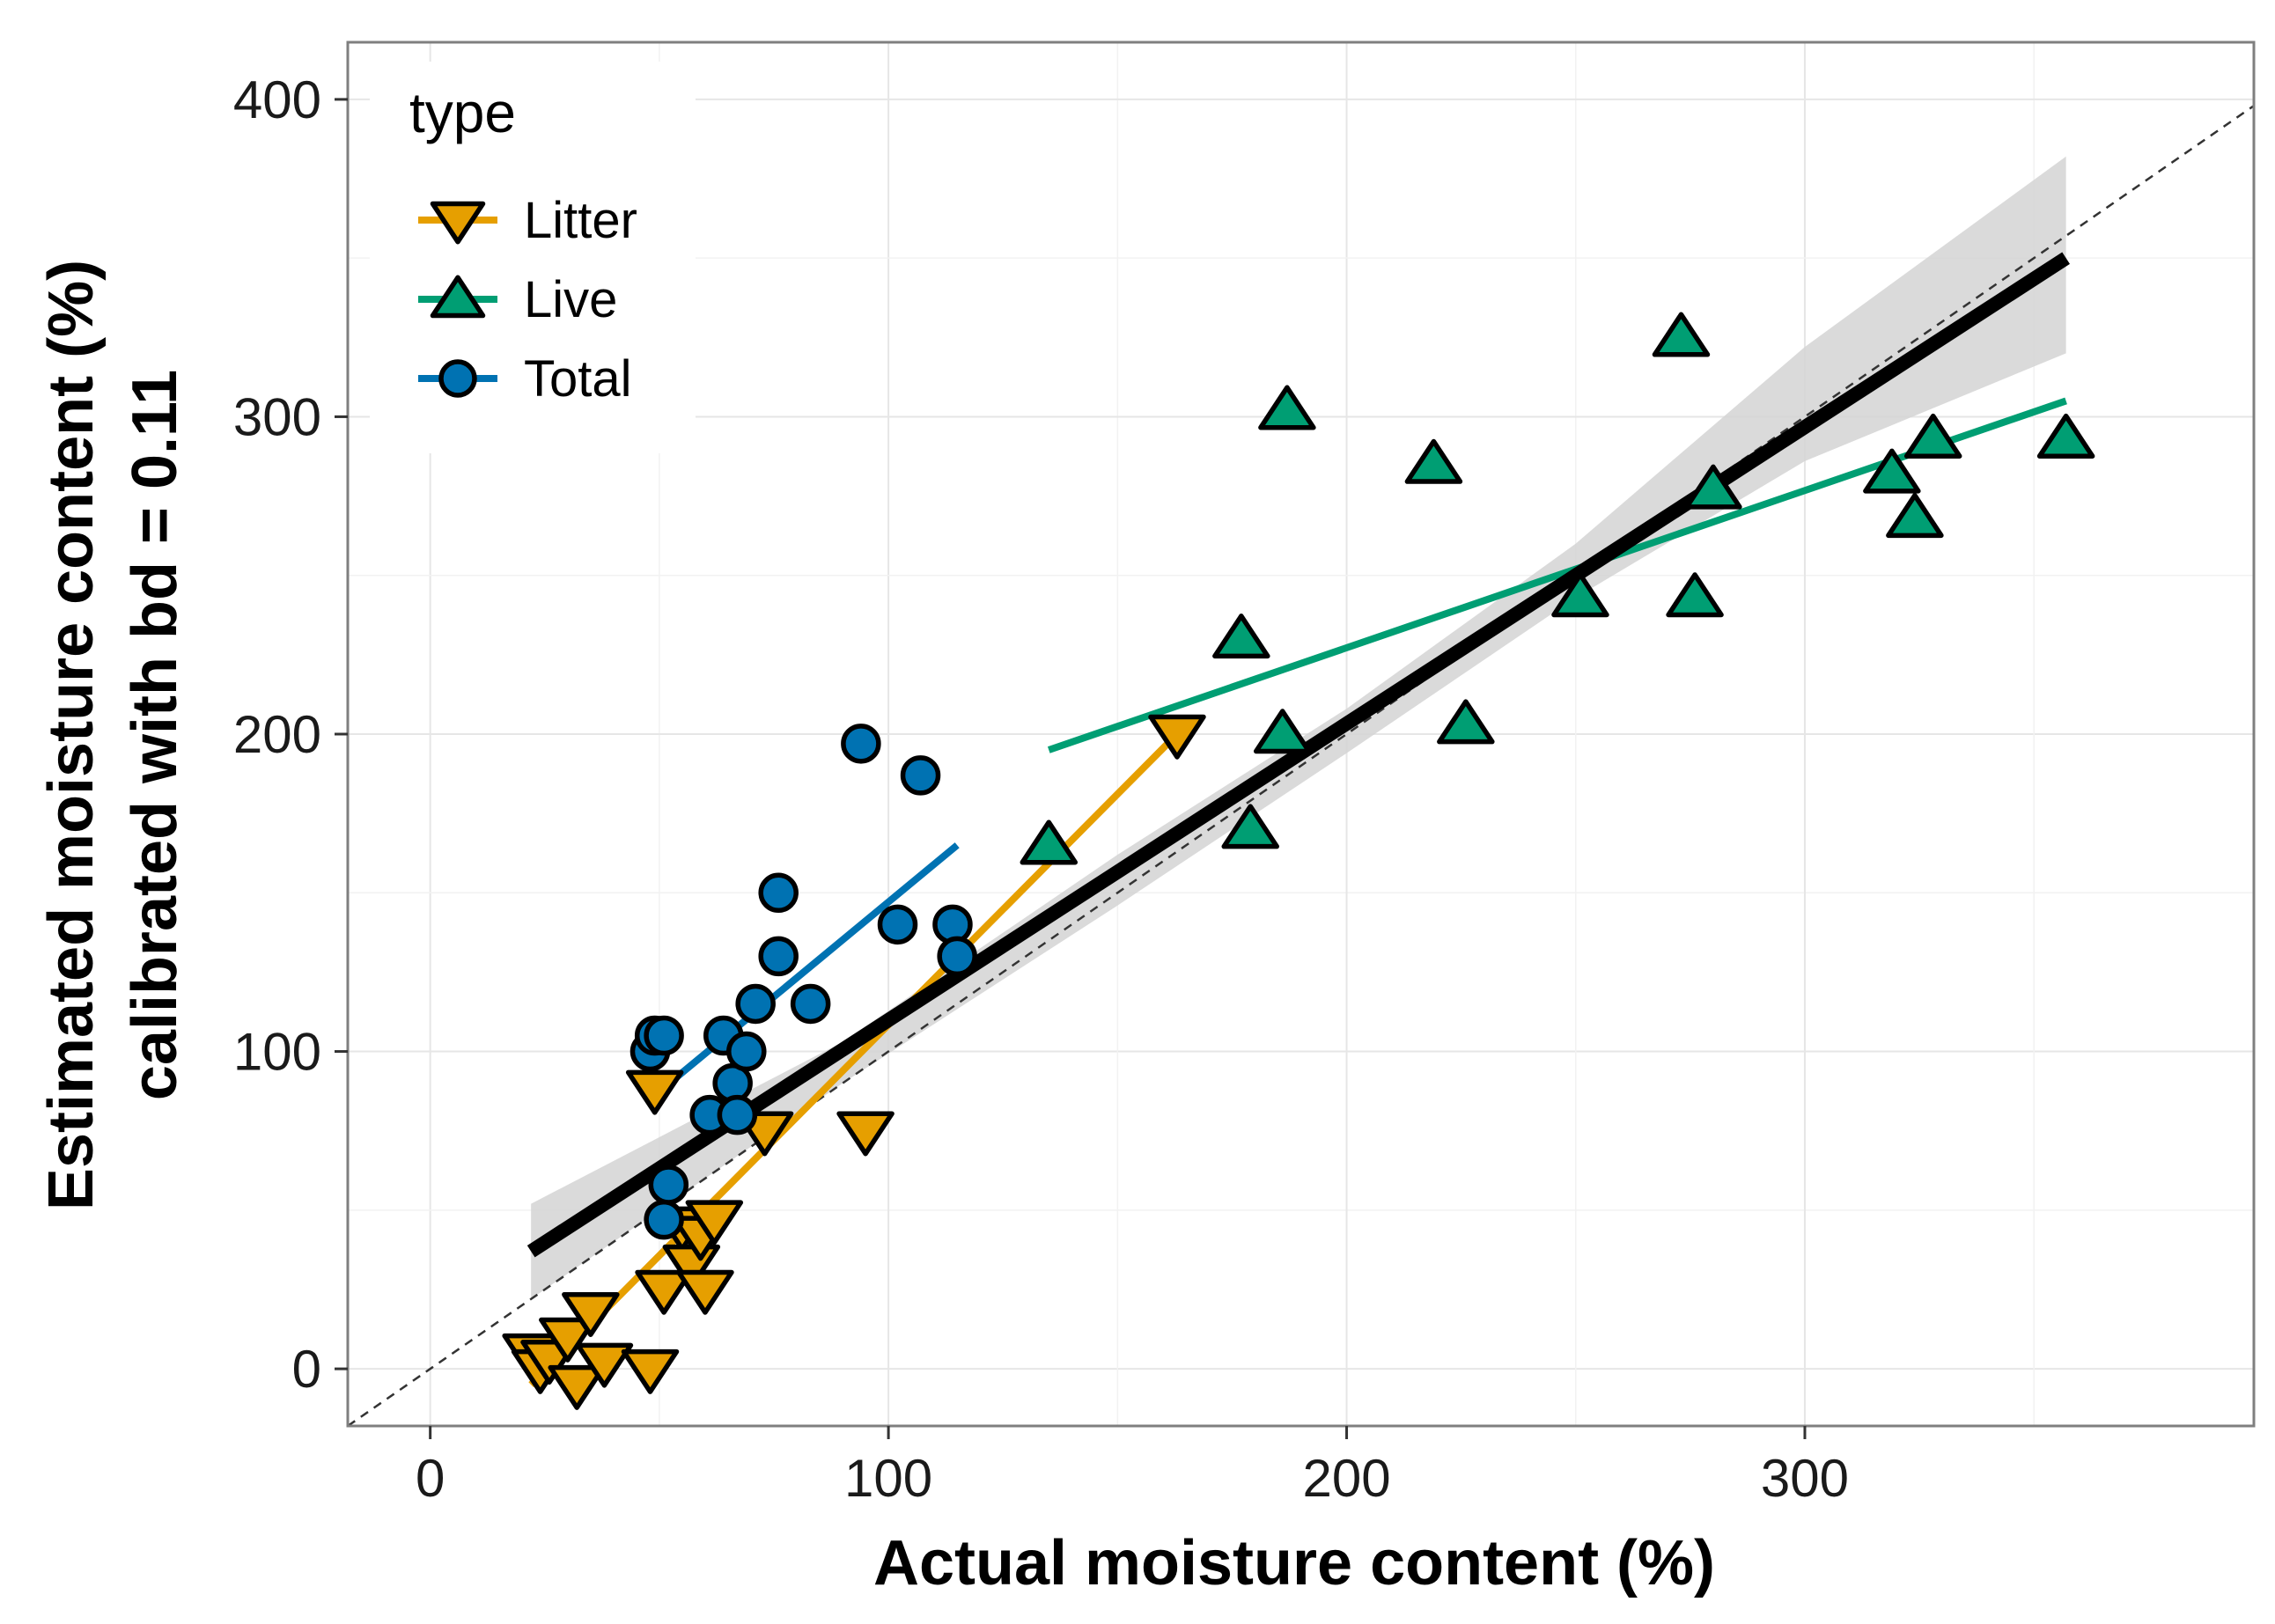  Describe the element at coordinates (888, 1478) in the screenshot. I see `x-tick-label: 100` at that location.